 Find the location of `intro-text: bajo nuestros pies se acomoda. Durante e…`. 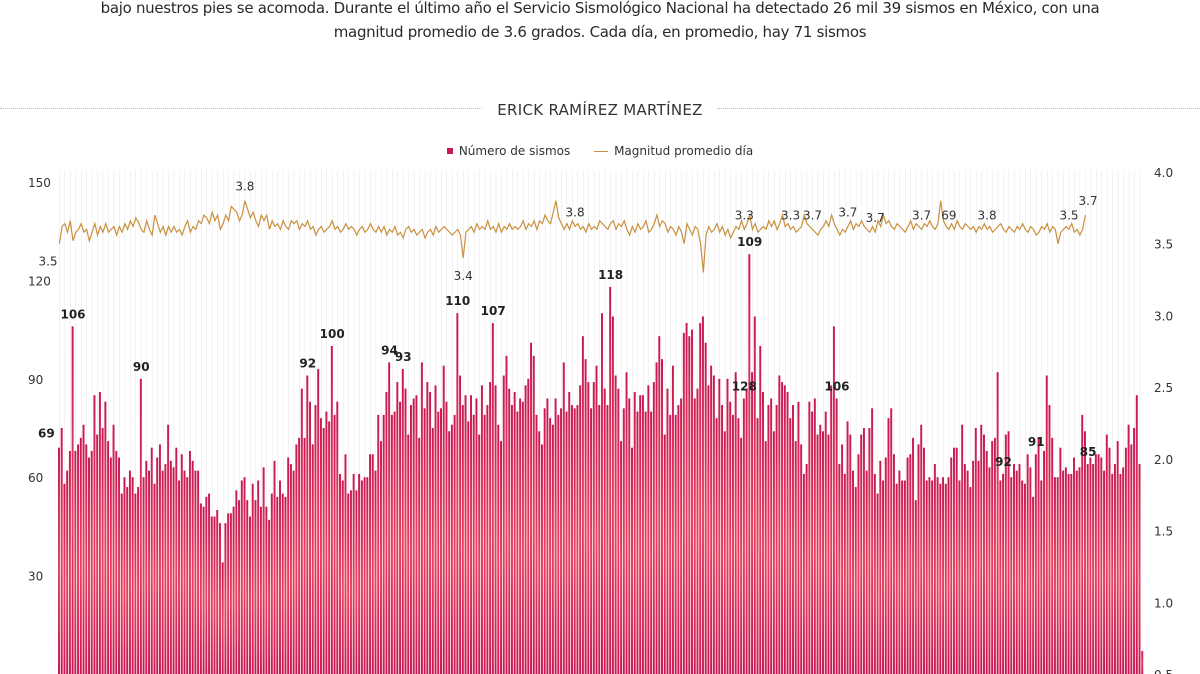

intro-text: bajo nuestros pies se acomoda. Durante e… is located at coordinates (600, 22).